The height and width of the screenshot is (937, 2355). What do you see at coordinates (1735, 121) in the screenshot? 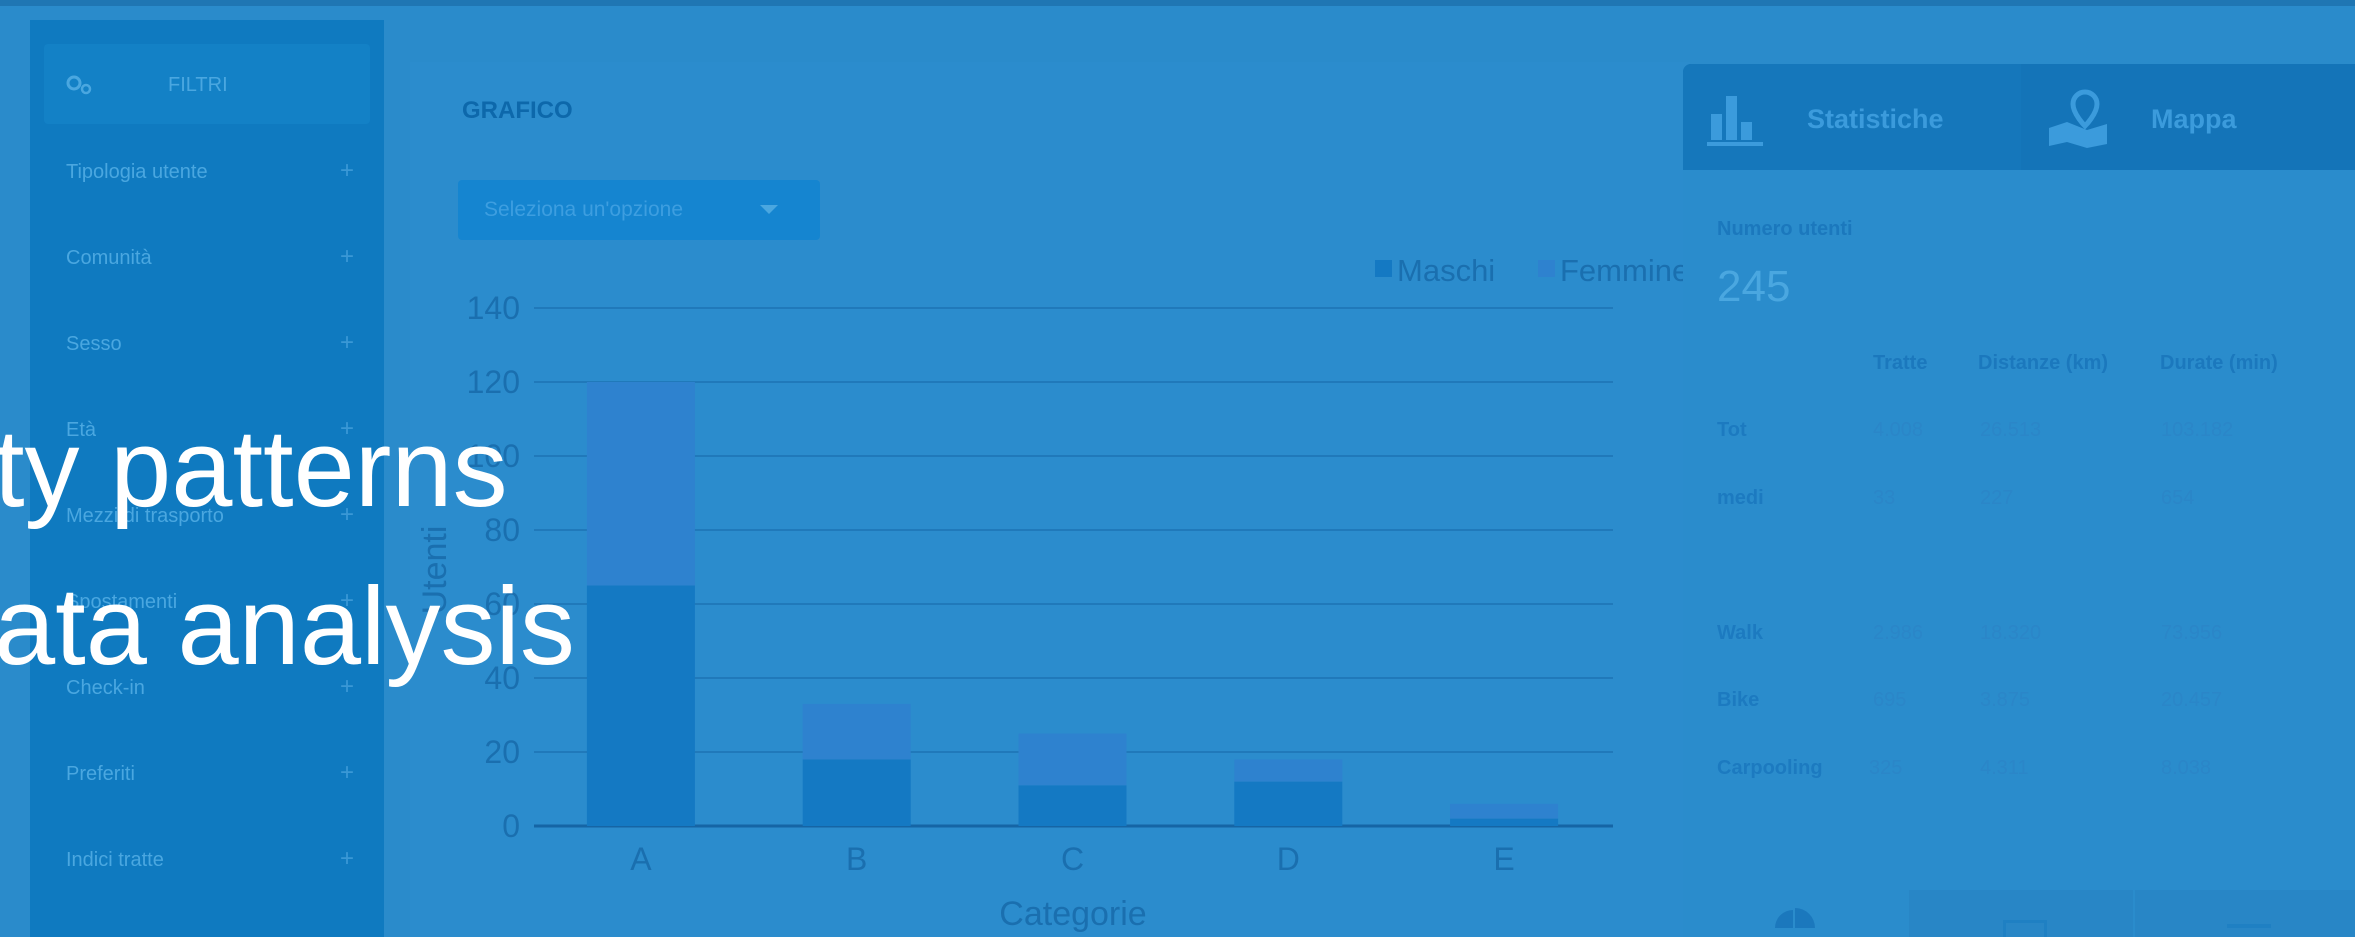
I see `bar-chart-icon` at bounding box center [1735, 121].